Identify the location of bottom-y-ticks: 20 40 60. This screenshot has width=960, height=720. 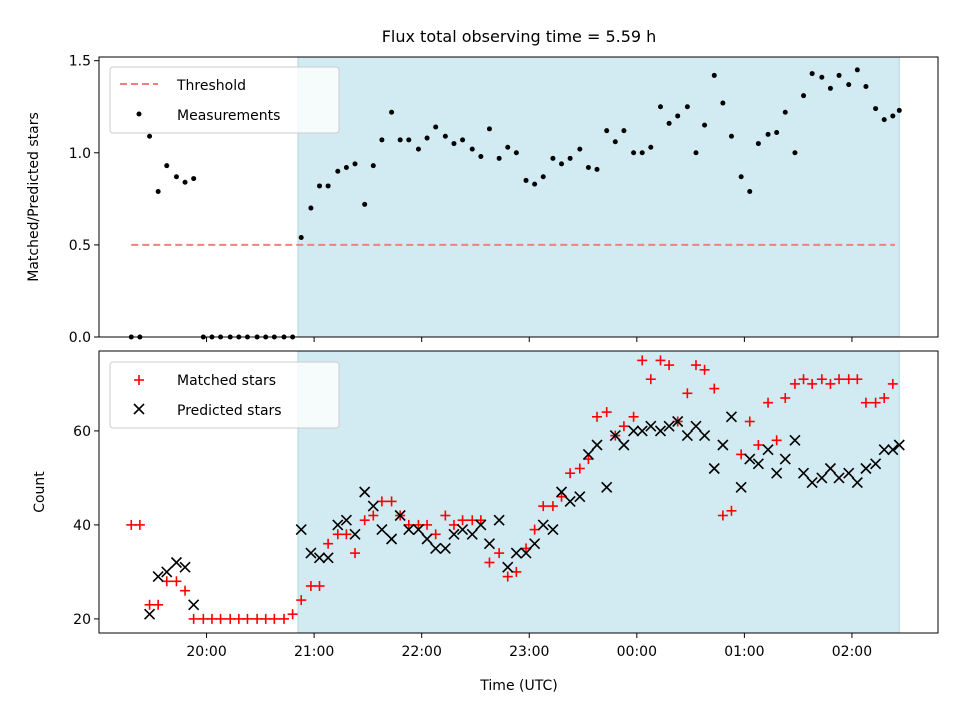
(86, 526).